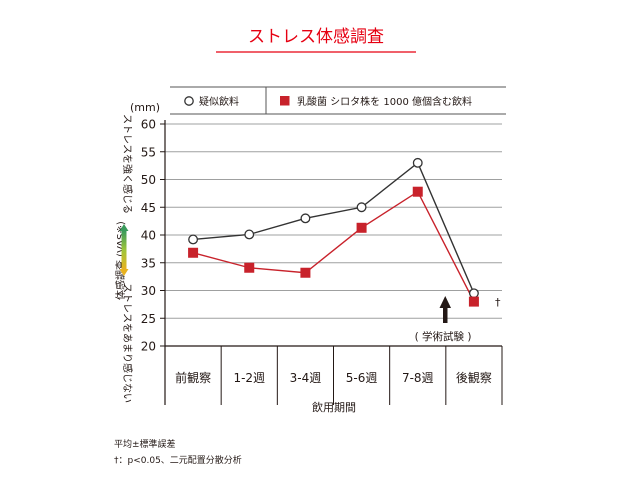 The image size is (632, 480). I want to click on footnote-mean-se: 平均±標準誤差, so click(145, 445).